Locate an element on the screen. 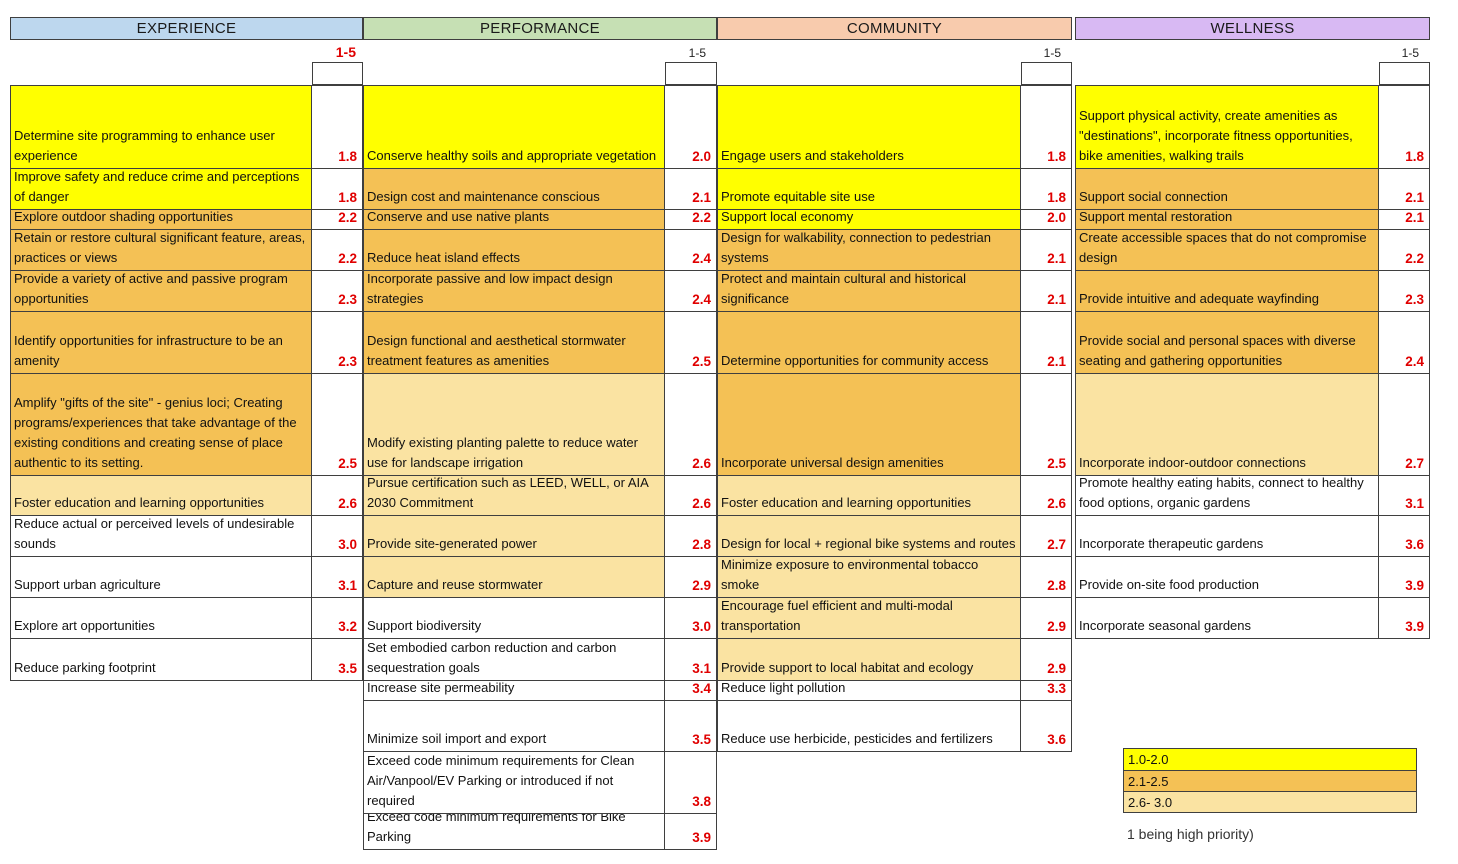  strategy-text-cell: Support biodiversity is located at coordinates (514, 618).